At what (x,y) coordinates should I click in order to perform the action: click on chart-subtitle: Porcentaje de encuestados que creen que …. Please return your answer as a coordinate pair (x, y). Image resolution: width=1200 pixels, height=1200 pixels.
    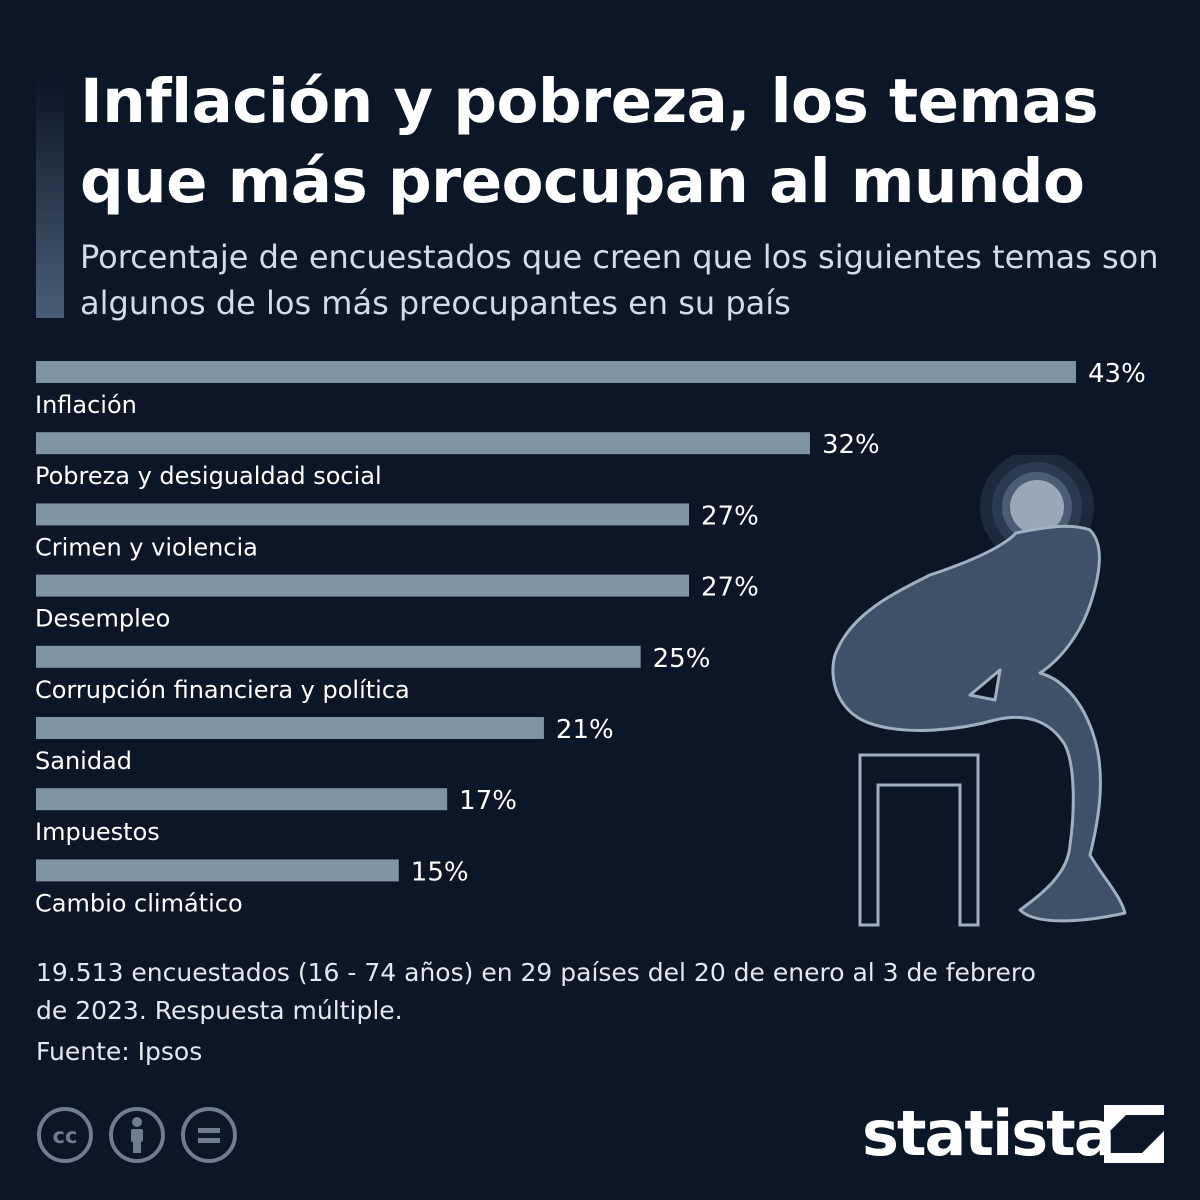
    Looking at the image, I should click on (619, 280).